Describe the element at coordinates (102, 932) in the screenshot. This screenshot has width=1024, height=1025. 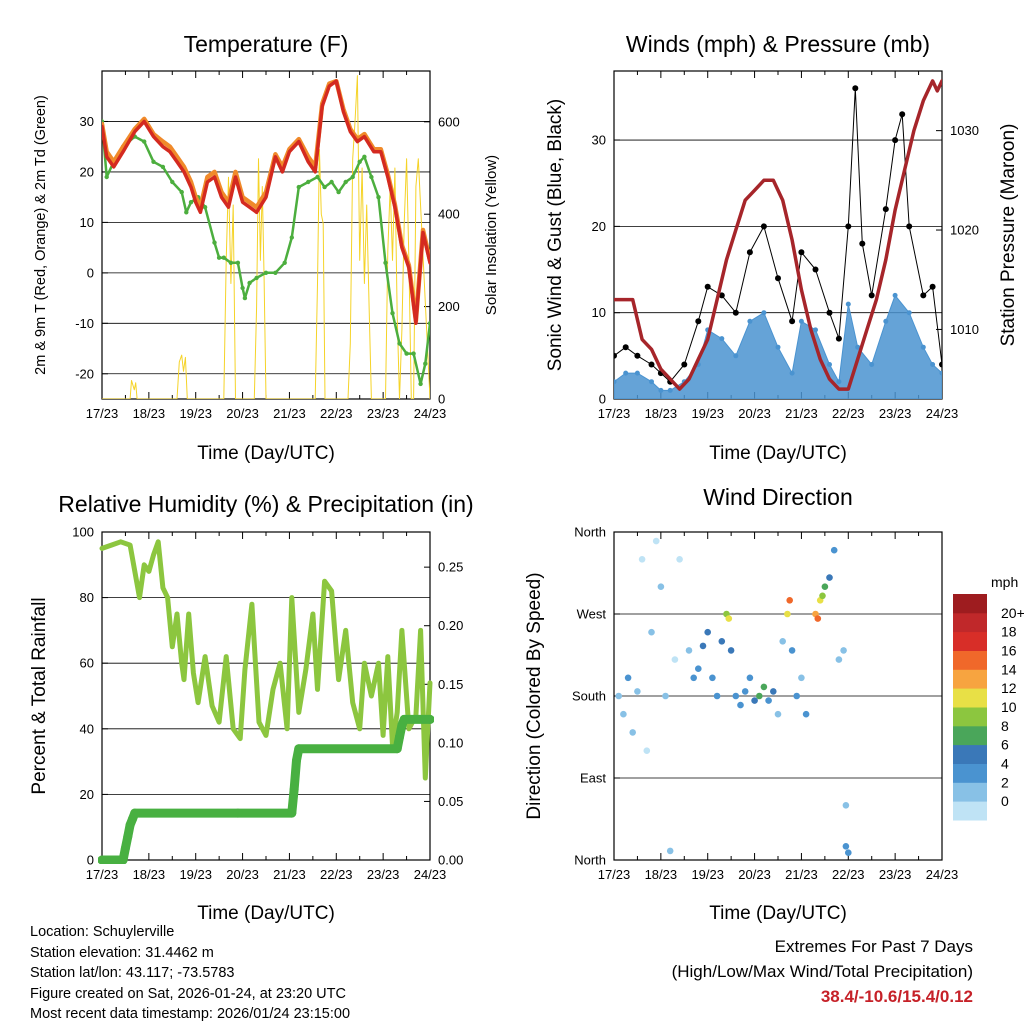
I see `station-location: Location: Schuylerville` at that location.